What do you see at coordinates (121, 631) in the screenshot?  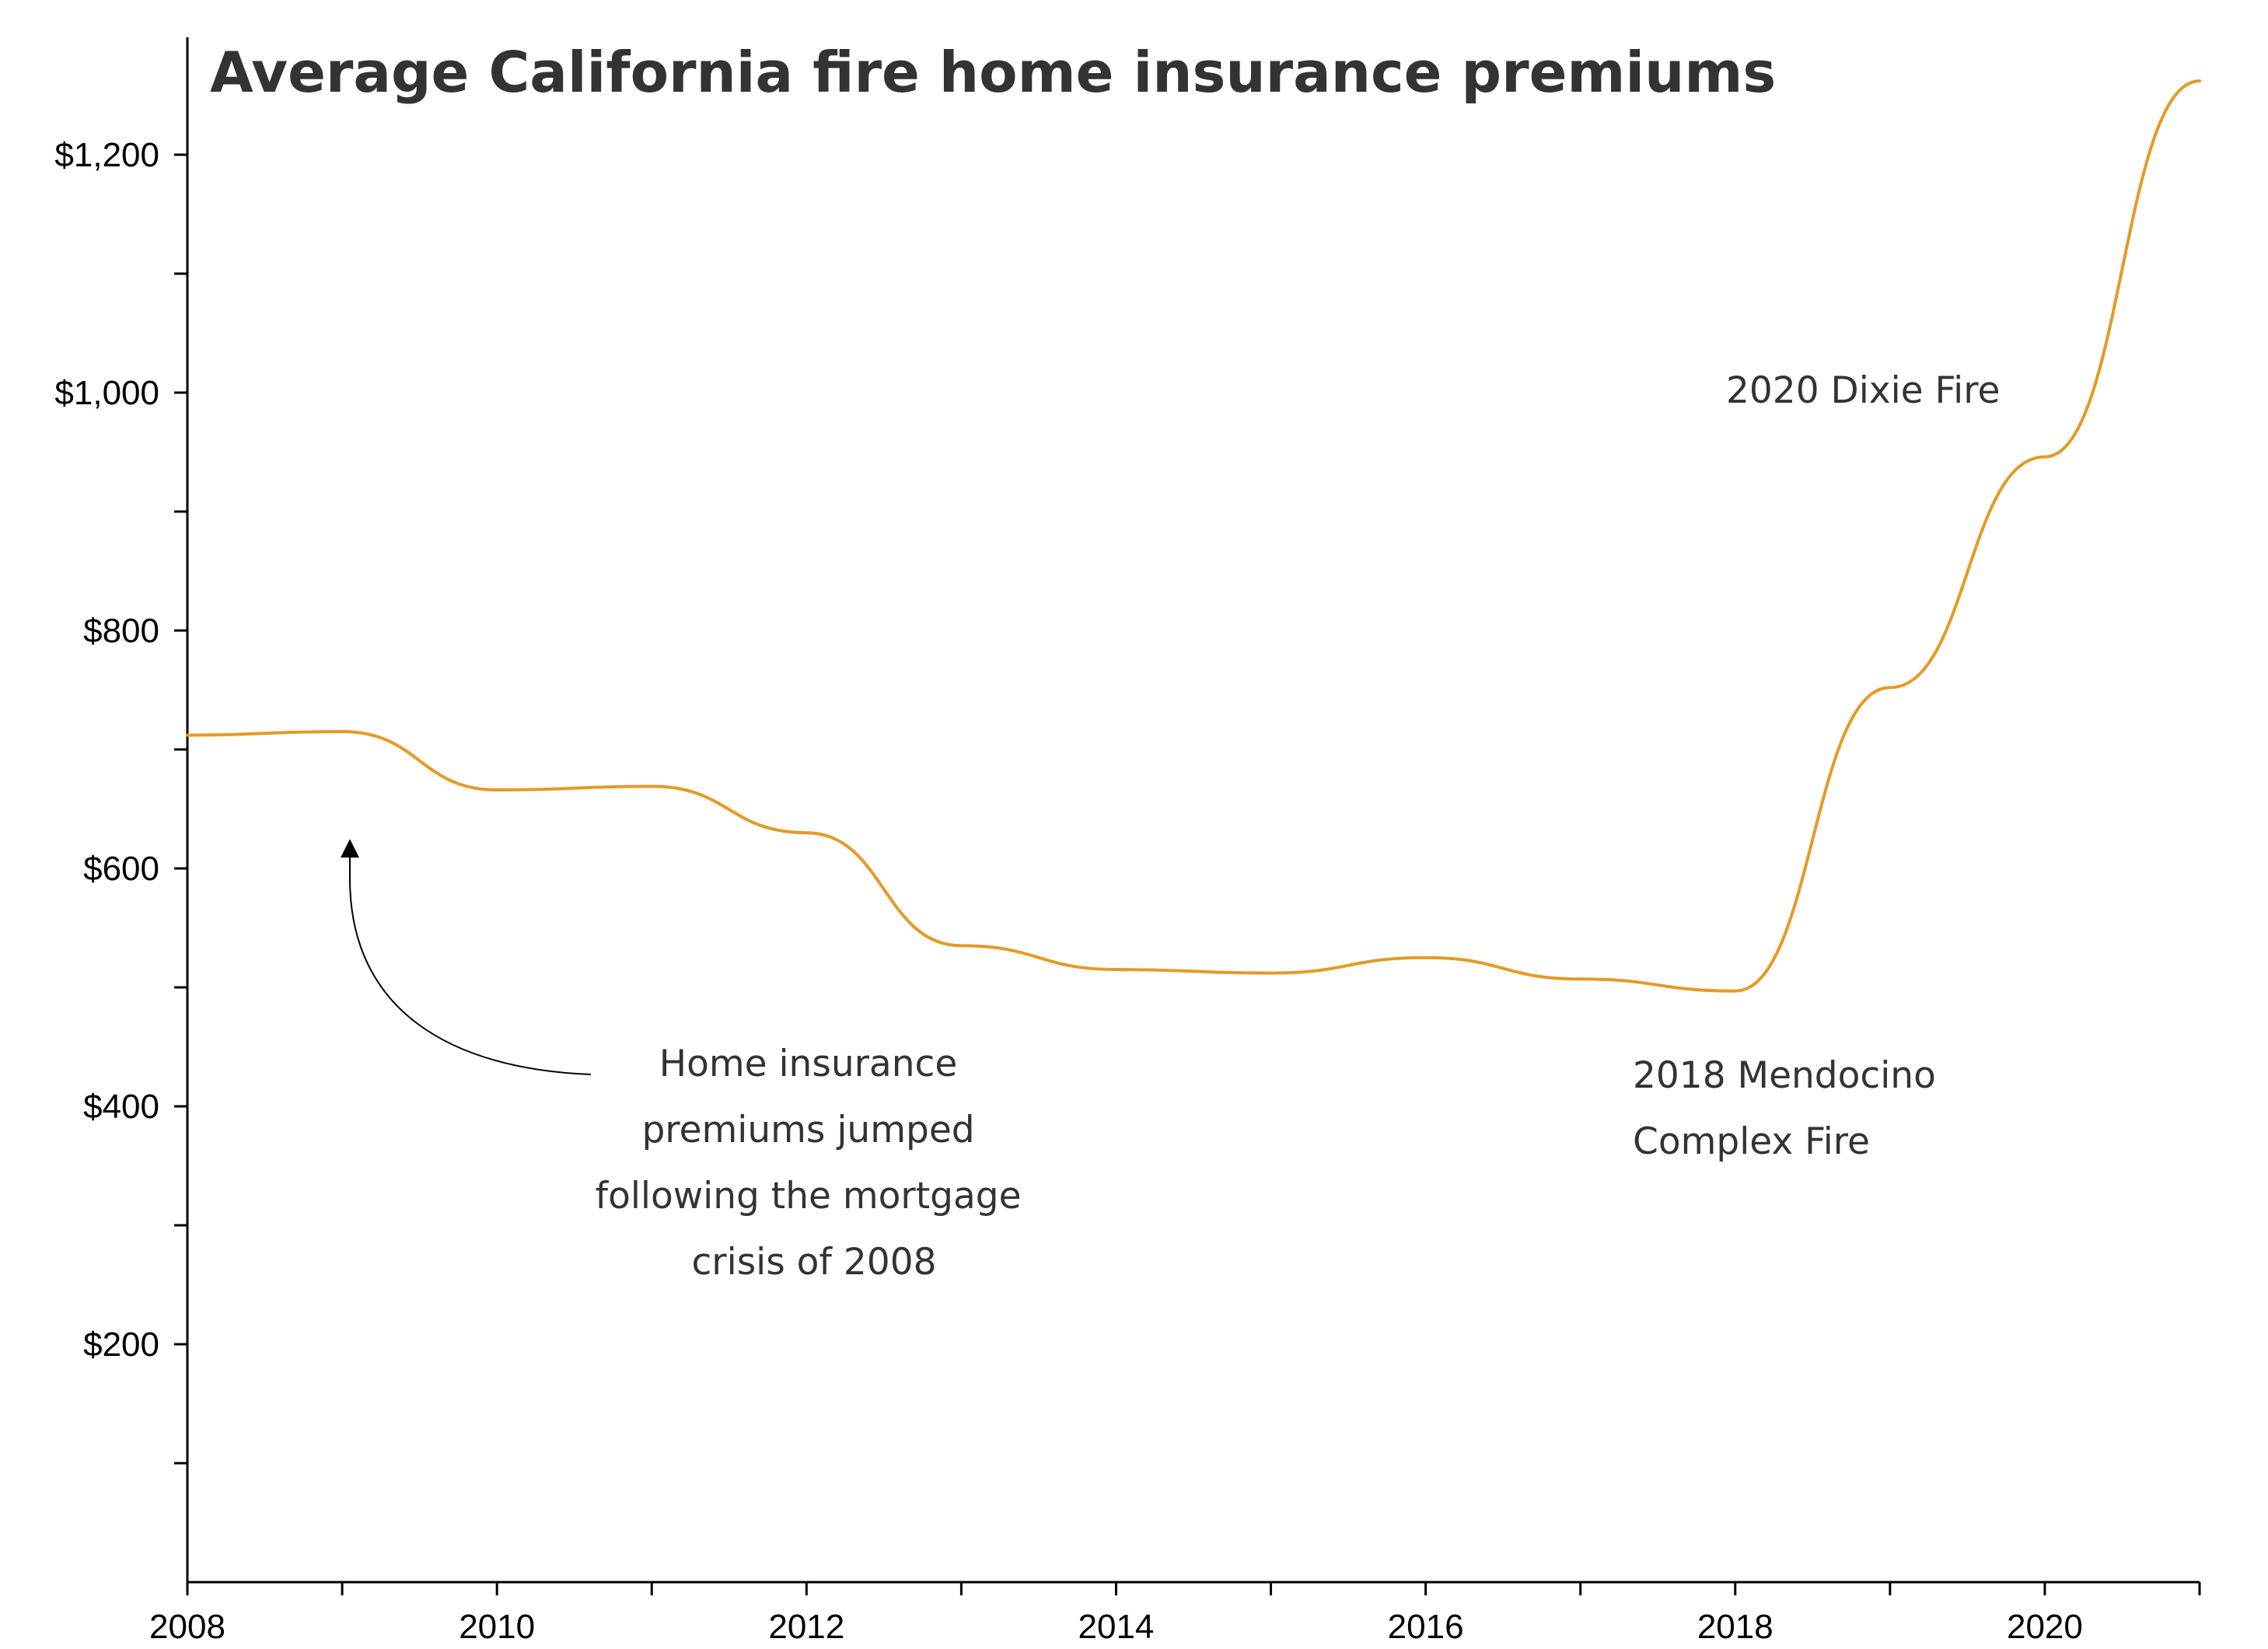 I see `y-tick-label: $800` at bounding box center [121, 631].